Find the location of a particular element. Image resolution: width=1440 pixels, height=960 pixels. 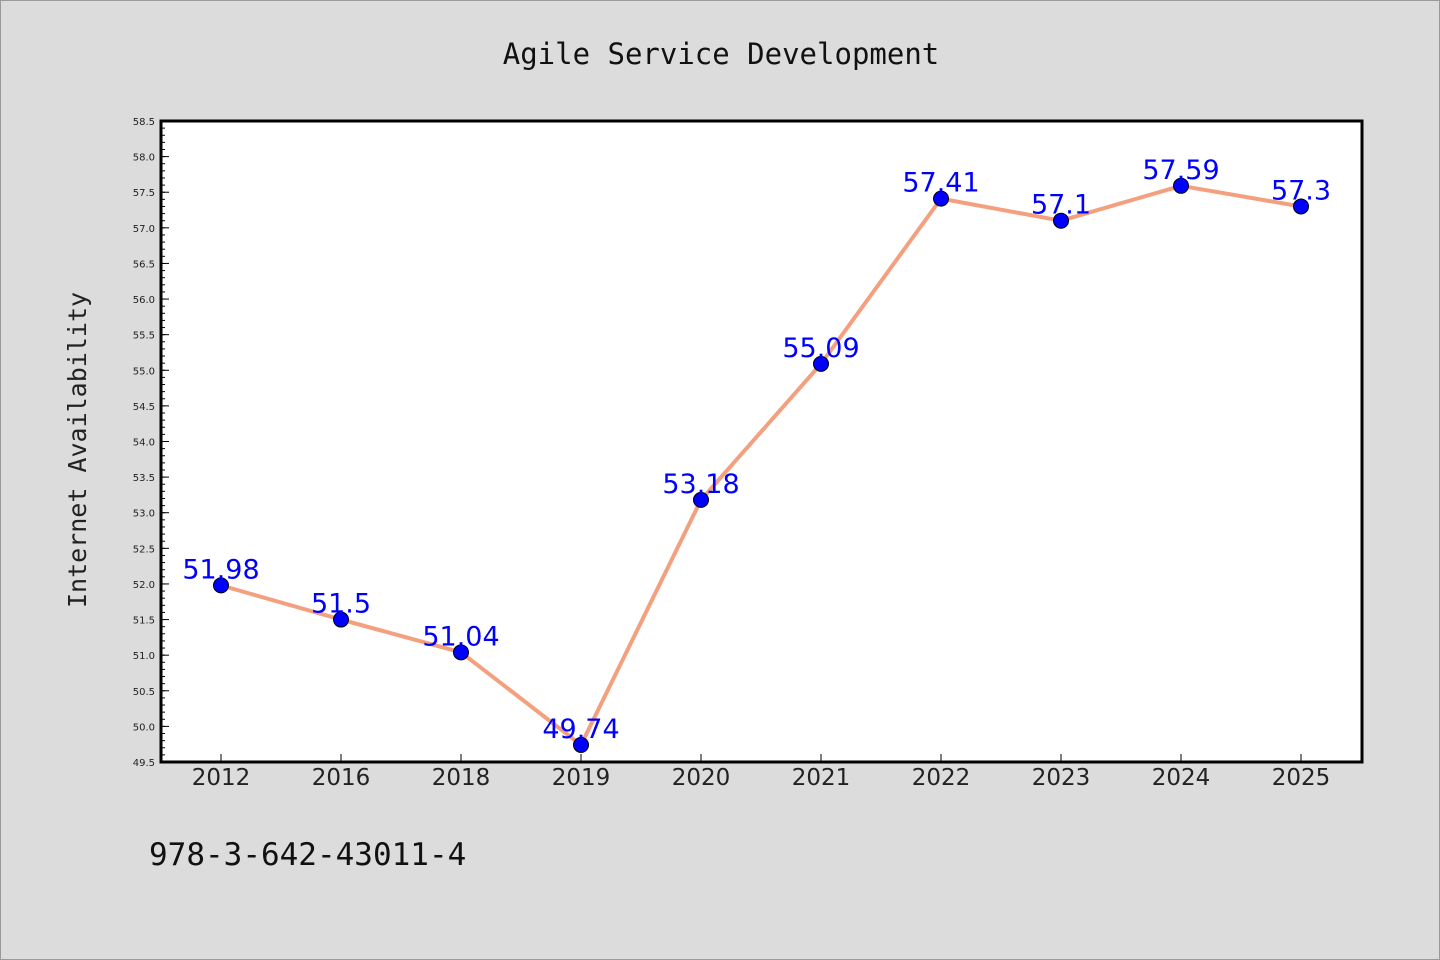

x-tick-label: 2018 is located at coordinates (461, 778).